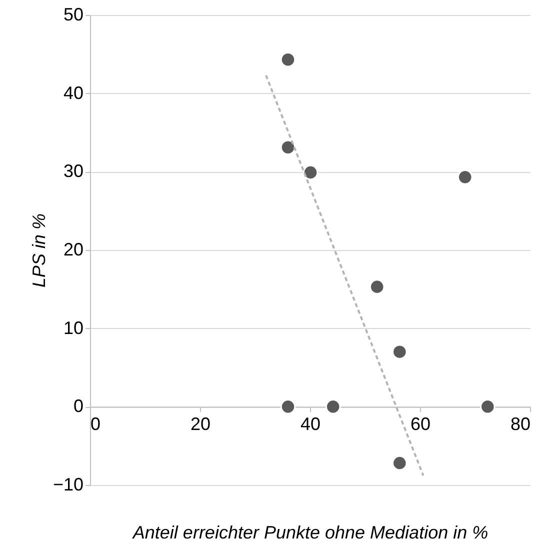 Image resolution: width=555 pixels, height=555 pixels. What do you see at coordinates (73, 328) in the screenshot?
I see `y-tick-label: 10` at bounding box center [73, 328].